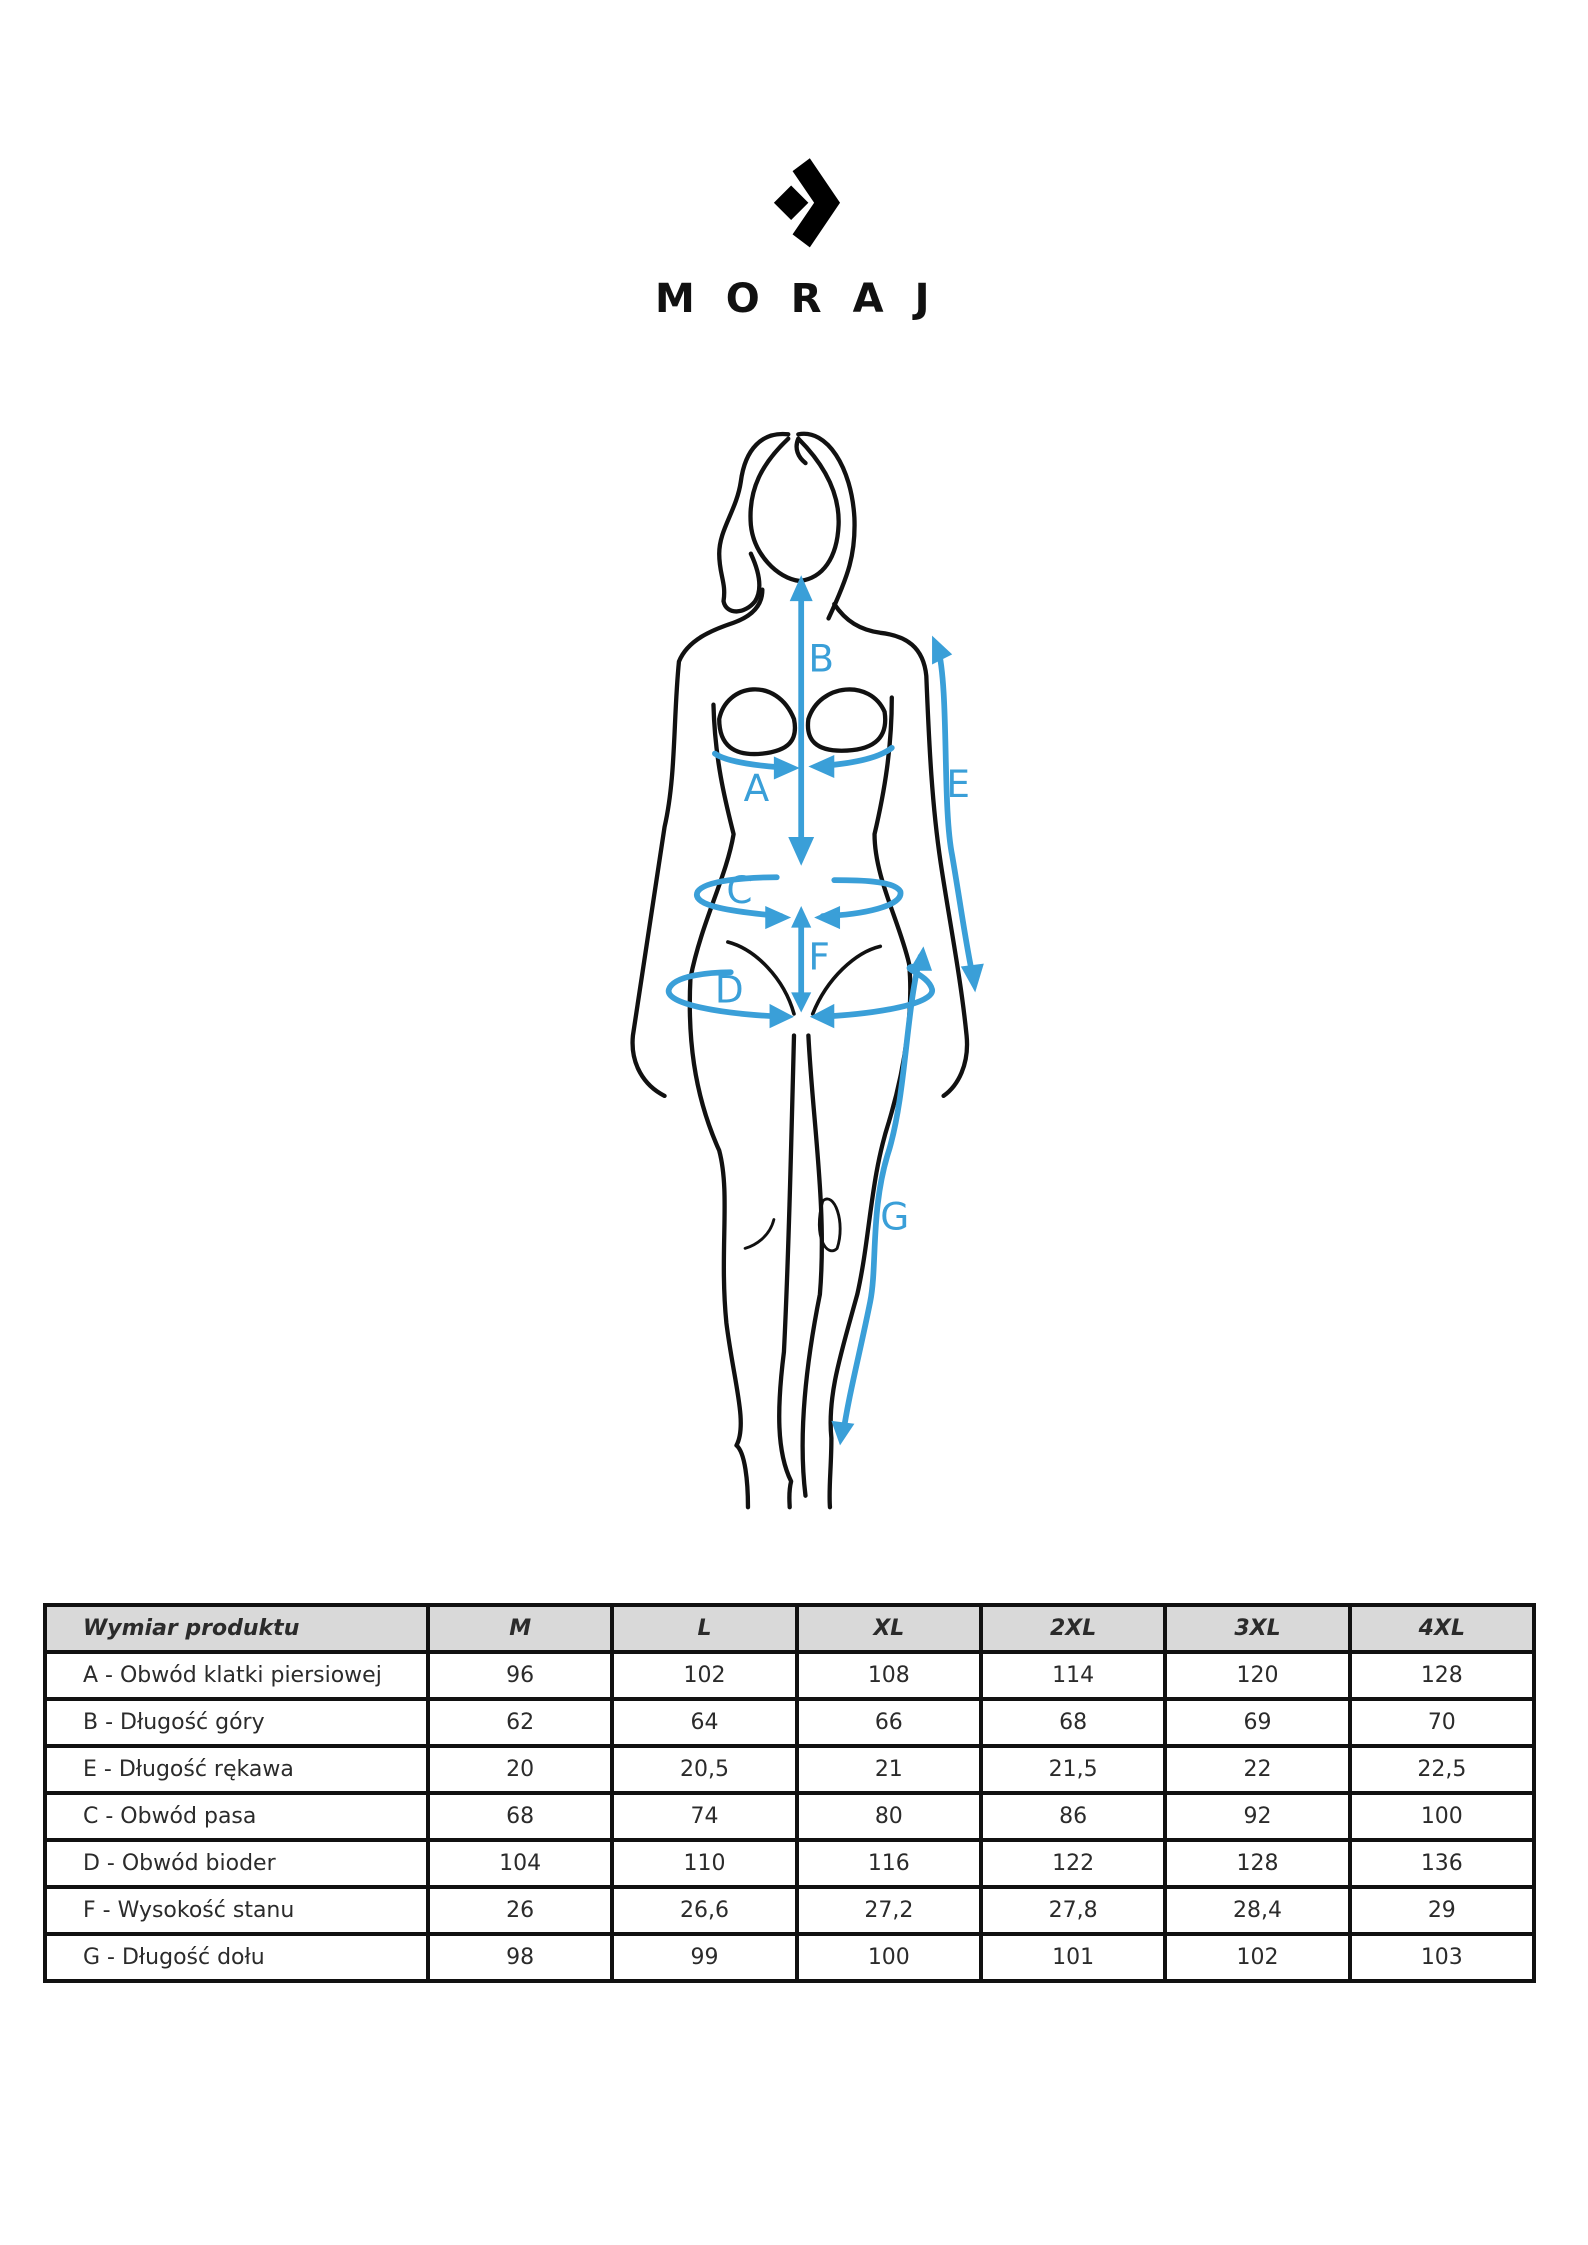 The width and height of the screenshot is (1588, 2245). What do you see at coordinates (808, 299) in the screenshot?
I see `brand-name: MORAJ` at bounding box center [808, 299].